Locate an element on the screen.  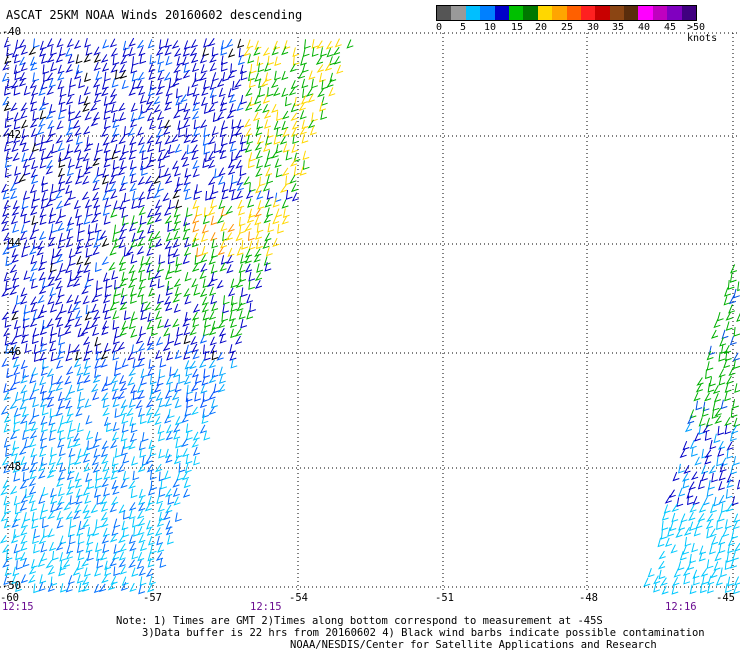
lon-label-54: -54 is located at coordinates (298, 598).